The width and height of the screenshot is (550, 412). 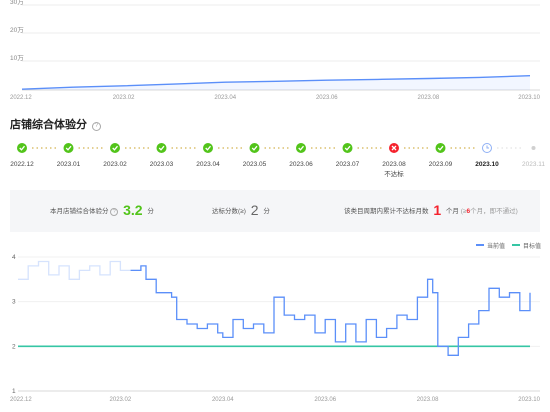 I want to click on y-tick-label: 10万, so click(x=17, y=58).